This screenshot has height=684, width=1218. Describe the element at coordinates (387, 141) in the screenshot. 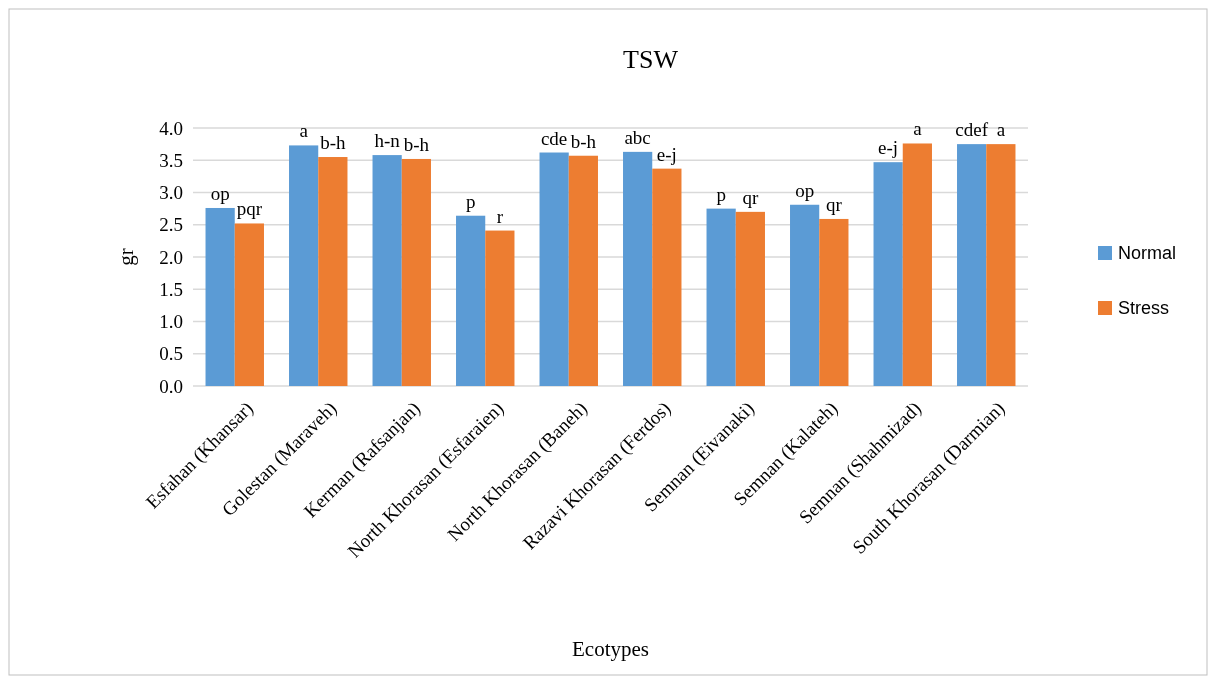

I see `data-label: h-n` at that location.